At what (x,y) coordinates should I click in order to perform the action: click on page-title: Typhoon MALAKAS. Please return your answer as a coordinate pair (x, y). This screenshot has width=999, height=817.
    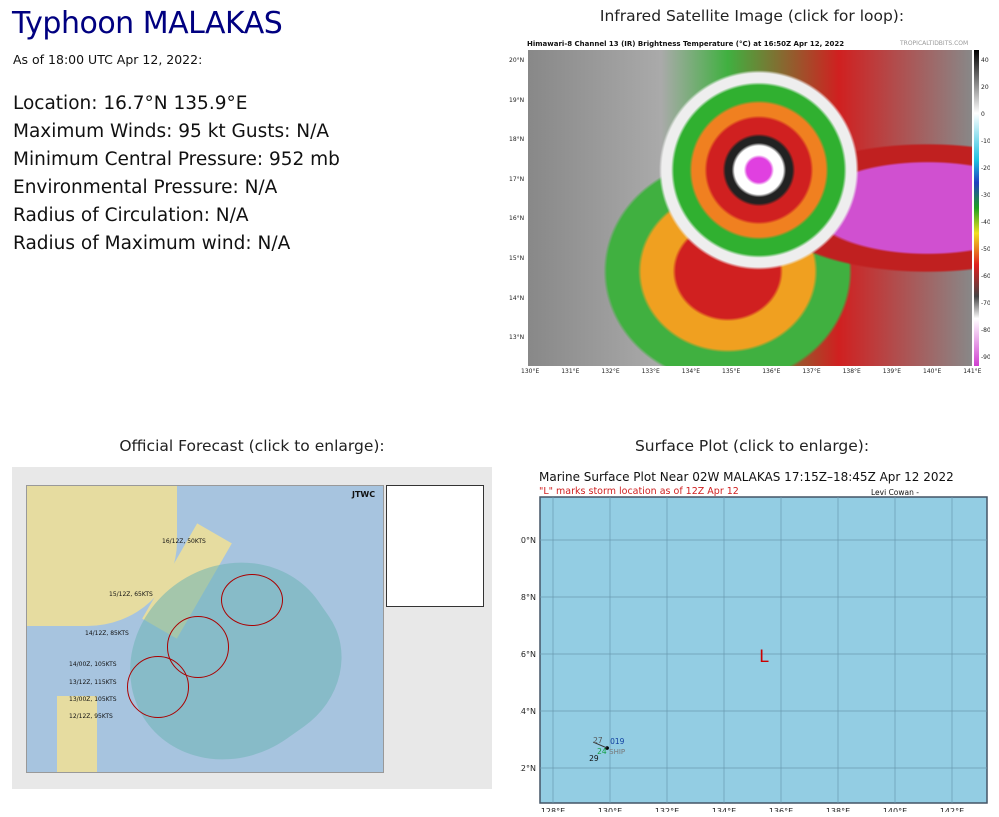
    Looking at the image, I should click on (147, 23).